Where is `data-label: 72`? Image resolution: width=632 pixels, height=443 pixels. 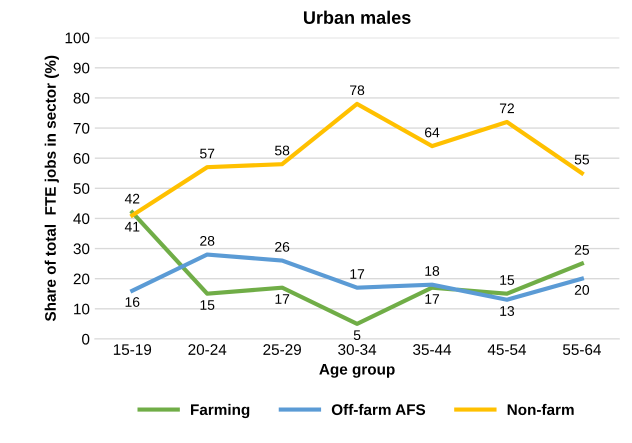 data-label: 72 is located at coordinates (507, 108).